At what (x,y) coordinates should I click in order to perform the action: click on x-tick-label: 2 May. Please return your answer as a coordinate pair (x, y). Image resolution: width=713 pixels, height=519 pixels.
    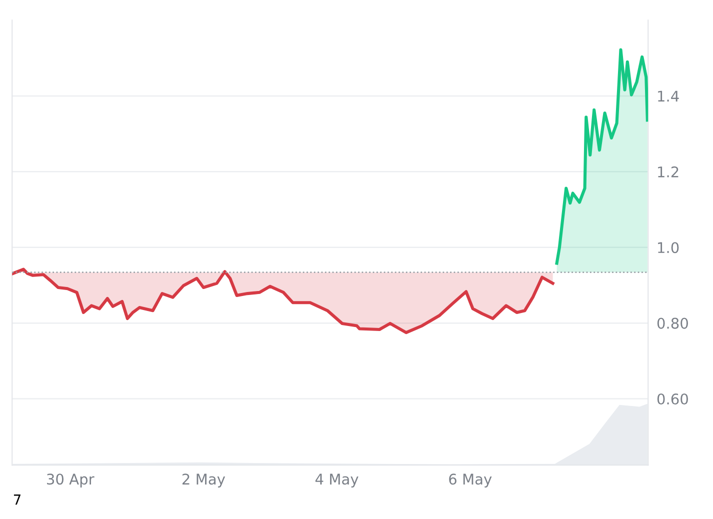
    Looking at the image, I should click on (204, 481).